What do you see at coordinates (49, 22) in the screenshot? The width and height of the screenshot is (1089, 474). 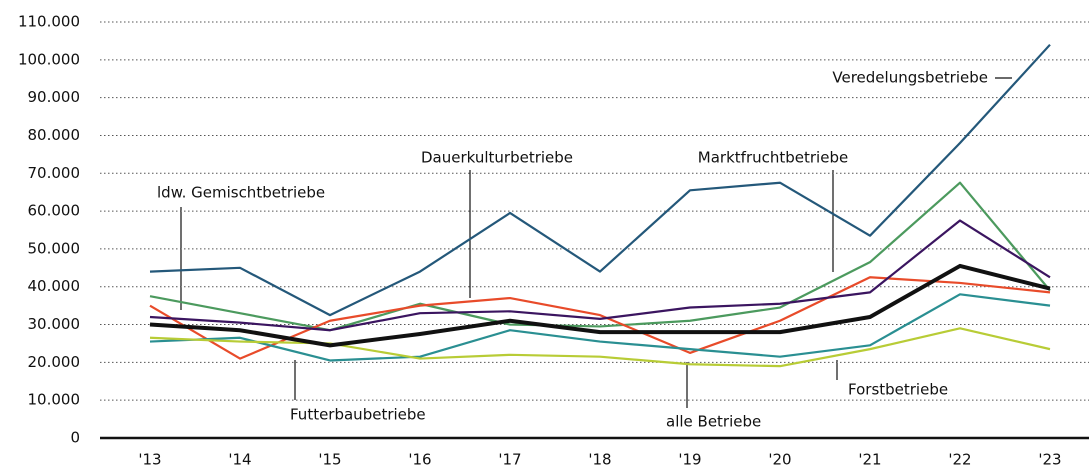 I see `y-tick-label: 110.000` at bounding box center [49, 22].